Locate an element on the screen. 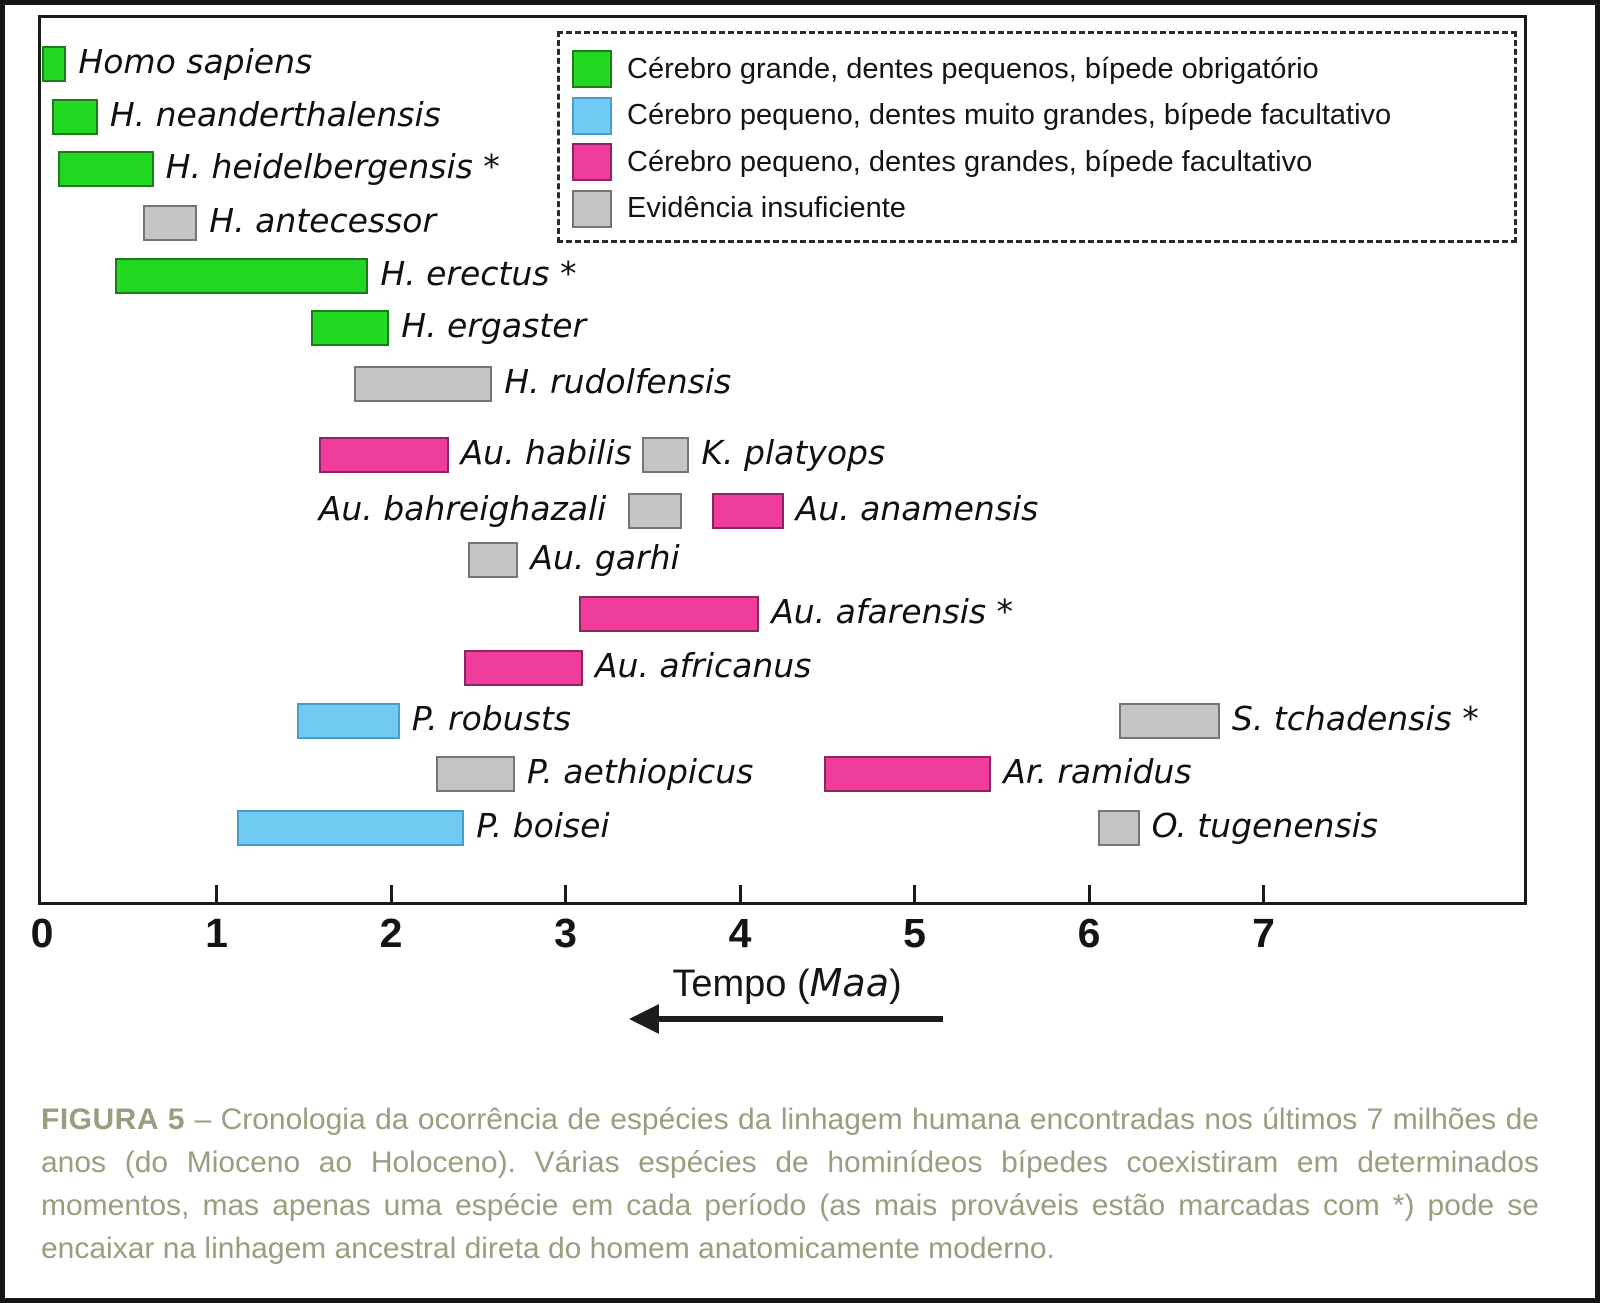  species-label: H. rudolfensis is located at coordinates (618, 381).